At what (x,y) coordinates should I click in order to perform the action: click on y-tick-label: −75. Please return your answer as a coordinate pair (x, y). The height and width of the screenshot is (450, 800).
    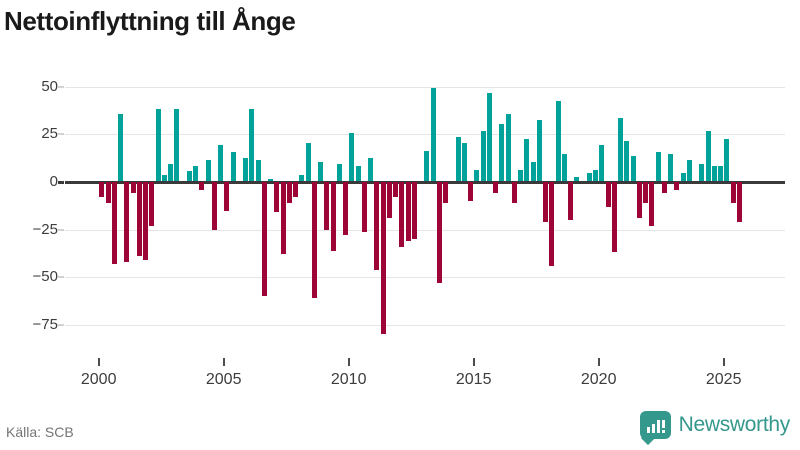
    Looking at the image, I should click on (45, 324).